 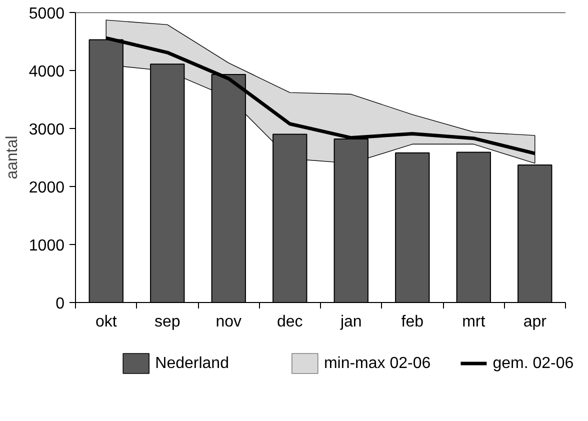 I want to click on legend-label: min-max 02-06, so click(x=377, y=363).